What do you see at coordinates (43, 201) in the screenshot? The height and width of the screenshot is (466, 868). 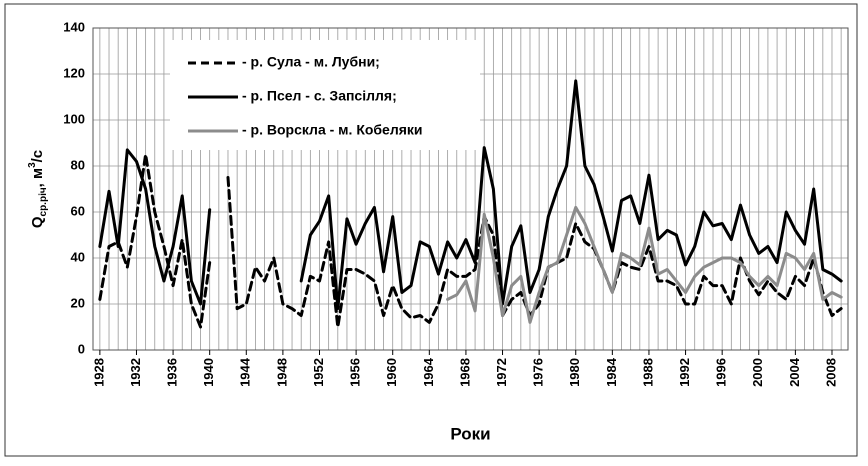 I see `y-axis-label-part: ср.річ` at bounding box center [43, 201].